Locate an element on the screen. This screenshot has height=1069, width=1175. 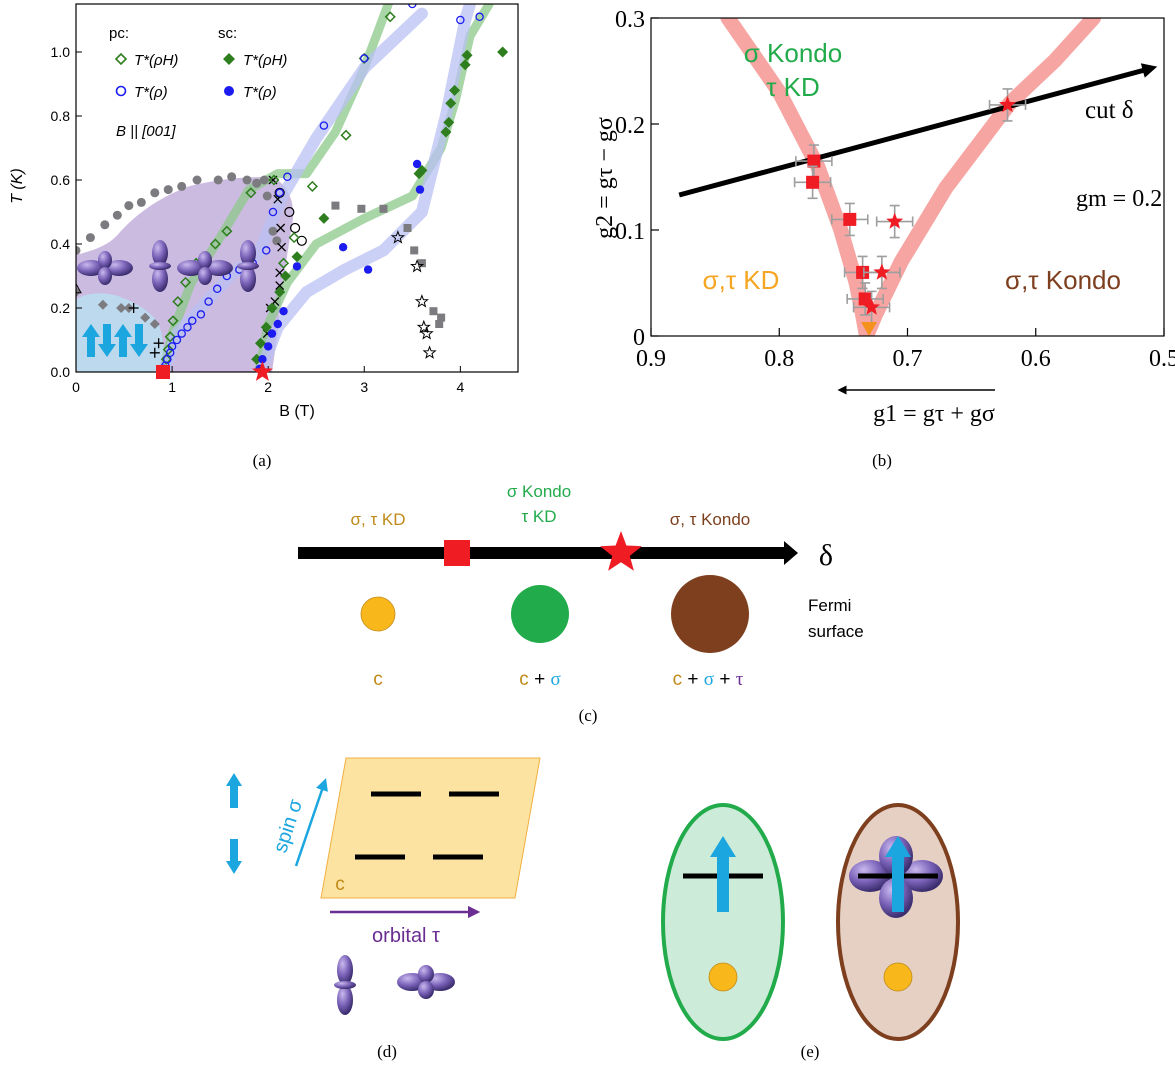
fermi-surface-small-circle is located at coordinates (378, 614).